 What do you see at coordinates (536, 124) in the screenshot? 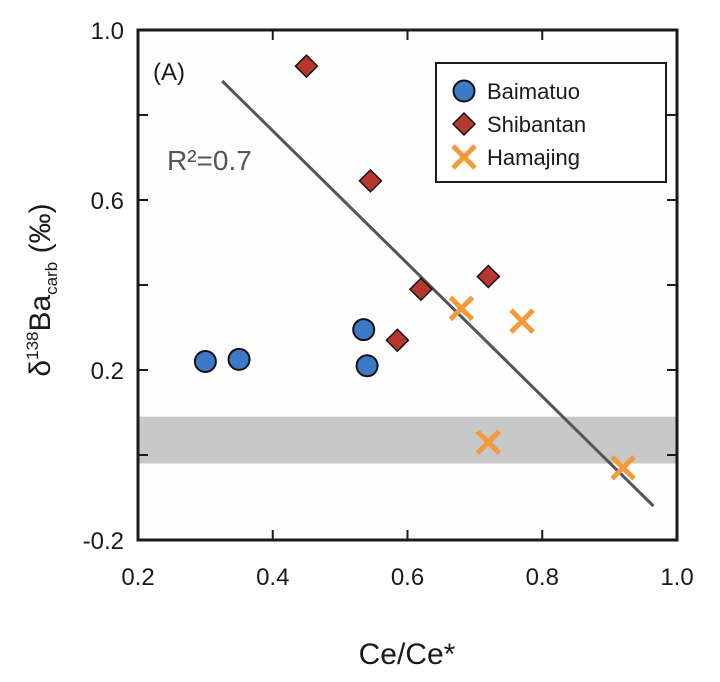
I see `legend-label-shibantan: Shibantan` at bounding box center [536, 124].